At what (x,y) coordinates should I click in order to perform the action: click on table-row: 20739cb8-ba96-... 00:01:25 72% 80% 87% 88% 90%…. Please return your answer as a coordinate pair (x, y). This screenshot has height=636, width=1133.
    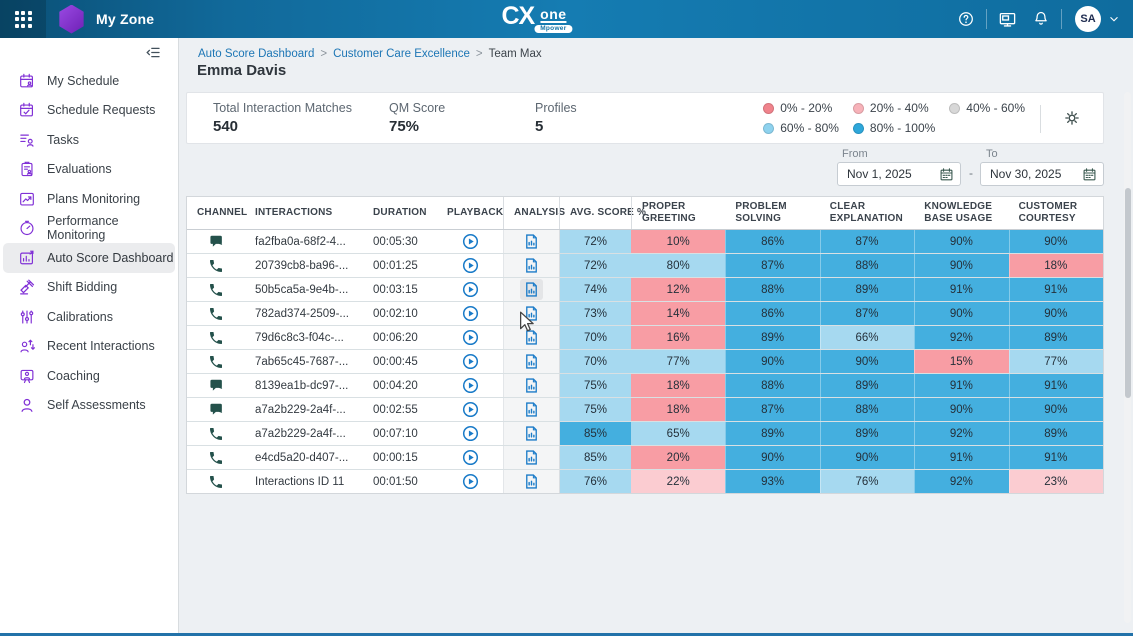
    Looking at the image, I should click on (645, 266).